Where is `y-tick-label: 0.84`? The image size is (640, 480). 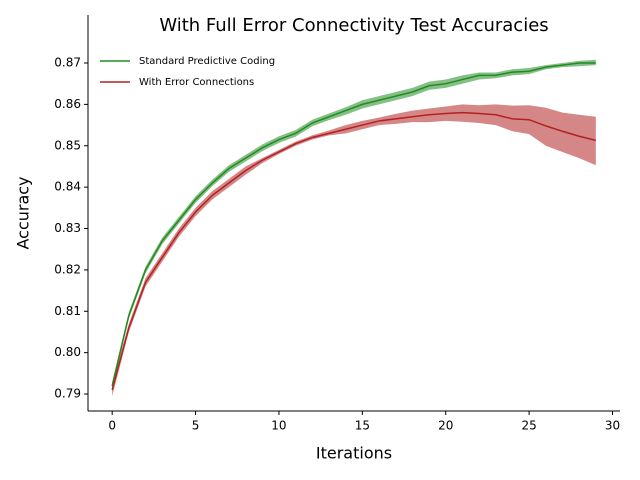 y-tick-label: 0.84 is located at coordinates (67, 187).